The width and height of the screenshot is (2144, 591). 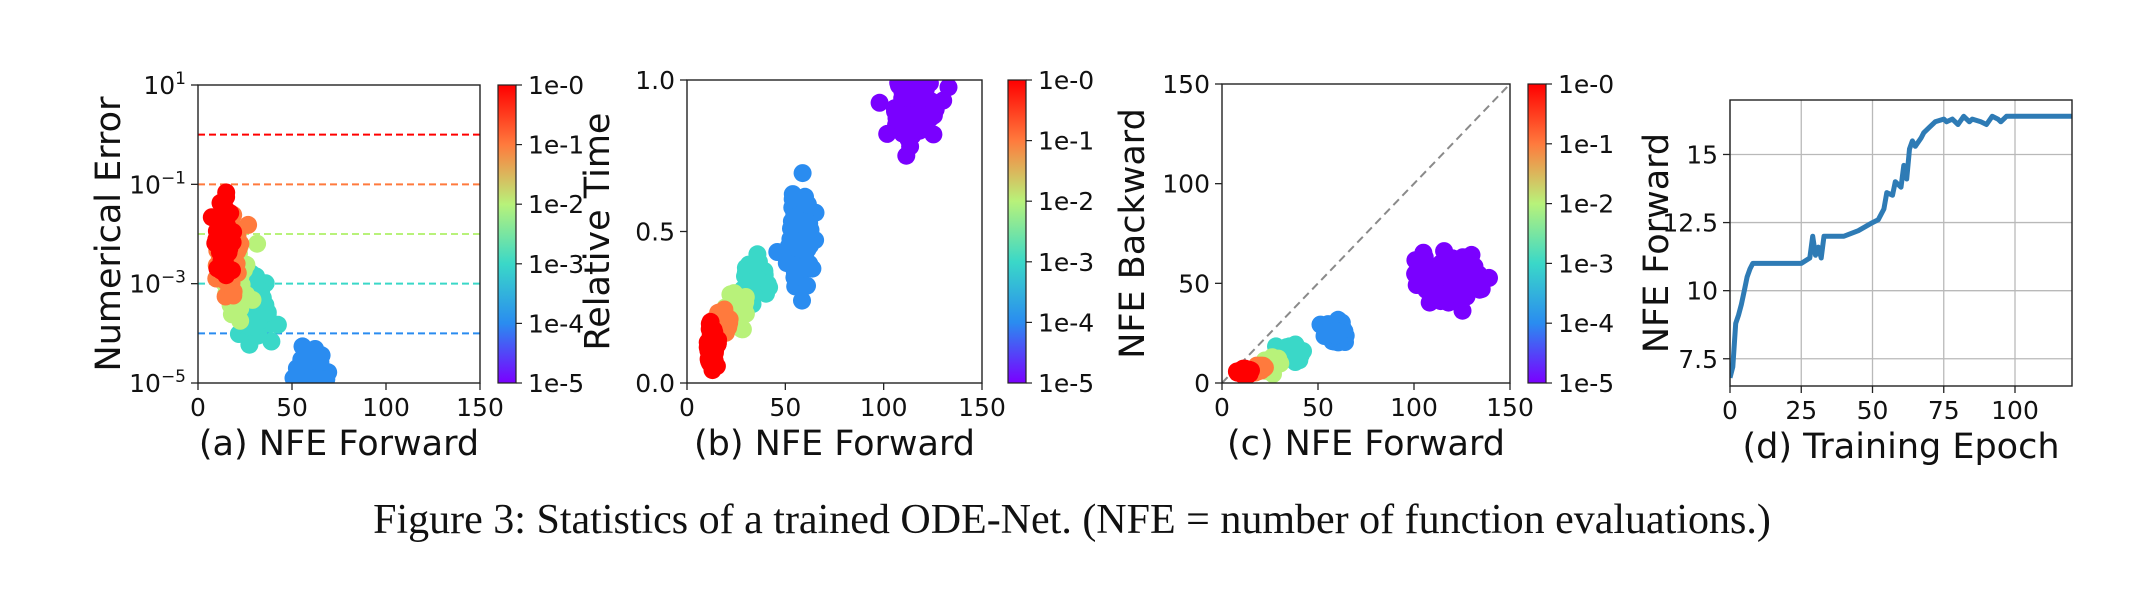 I want to click on y-tick-label: 1.0, so click(x=655, y=80).